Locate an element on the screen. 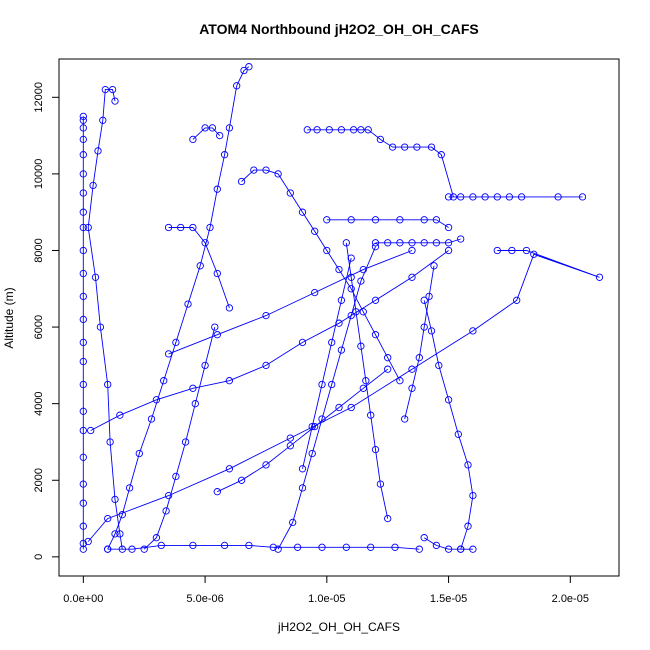 Image resolution: width=650 pixels, height=650 pixels. chart-title: ATOM4 Northbound jH2O2_OH_OH_CAFS is located at coordinates (339, 29).